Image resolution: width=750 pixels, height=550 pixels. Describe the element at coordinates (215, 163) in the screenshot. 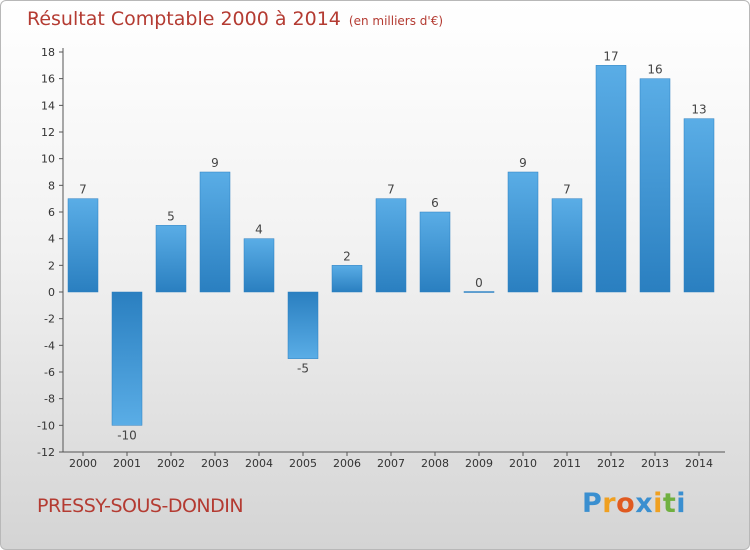

I see `value-label-2003: 9` at that location.